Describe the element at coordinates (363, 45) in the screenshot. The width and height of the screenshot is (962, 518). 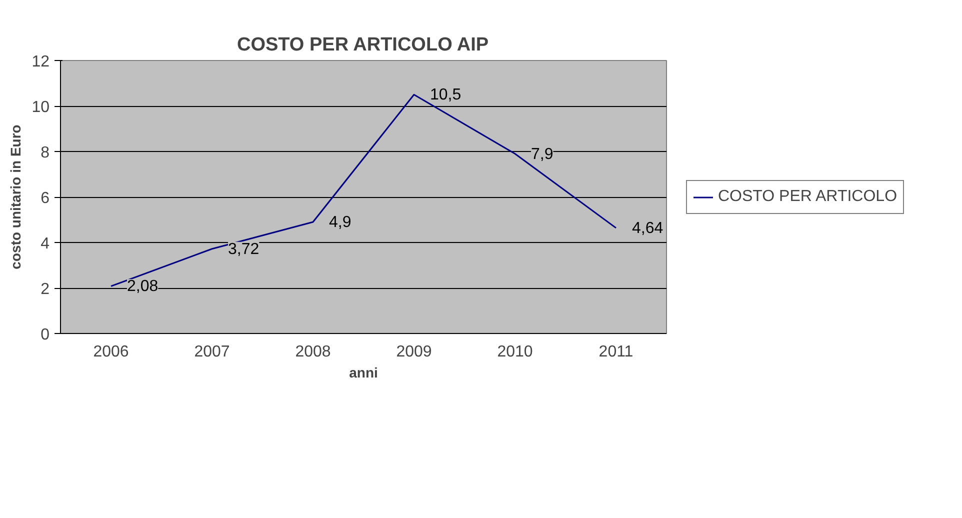
I see `chart-title: COSTO PER ARTICOLO AIP` at that location.